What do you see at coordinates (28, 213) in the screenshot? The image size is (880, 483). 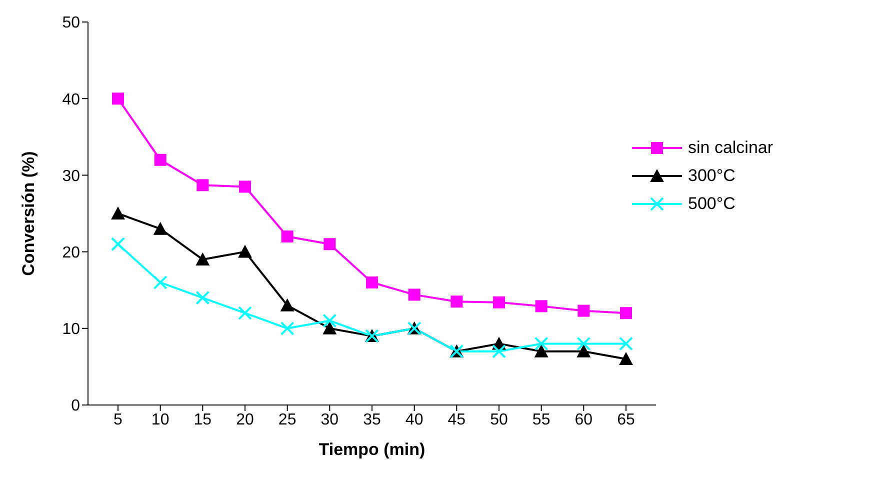 I see `y-axis-title: Conversión (%)` at bounding box center [28, 213].